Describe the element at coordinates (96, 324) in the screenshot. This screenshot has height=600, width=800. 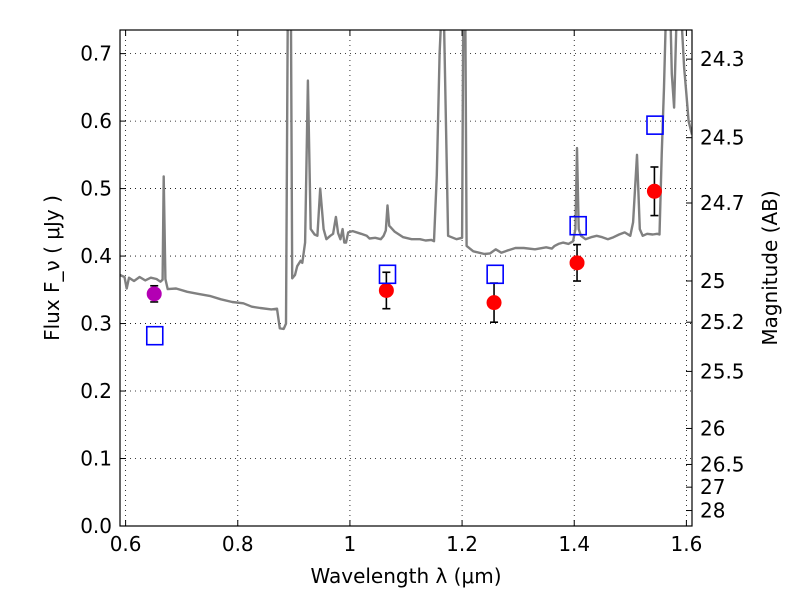
I see `y-tick-label: 0.3` at that location.